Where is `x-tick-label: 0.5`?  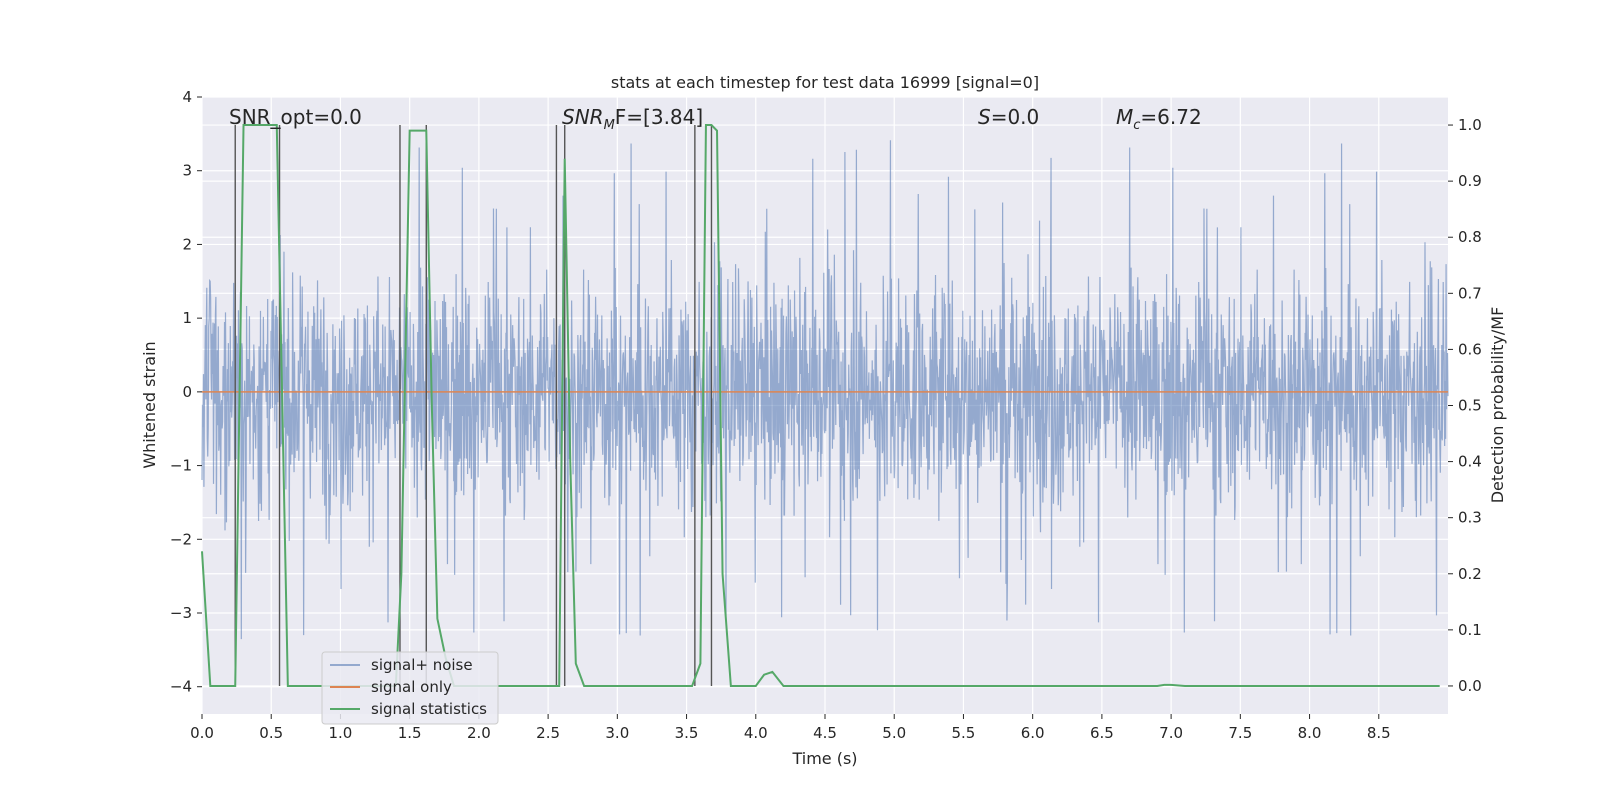
x-tick-label: 0.5 is located at coordinates (271, 733).